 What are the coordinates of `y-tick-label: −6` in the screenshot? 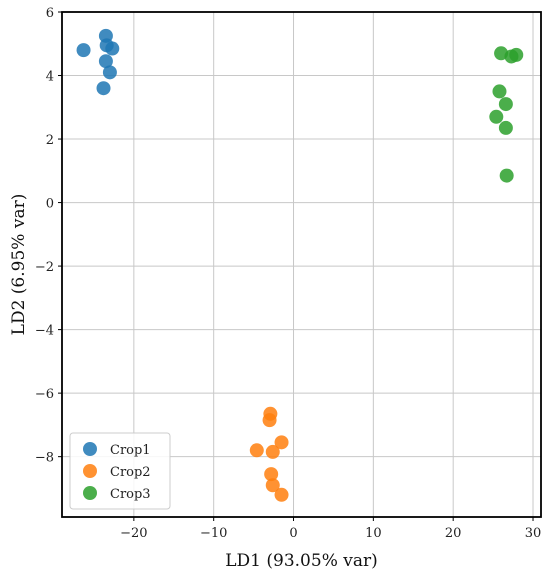 It's located at (44, 394).